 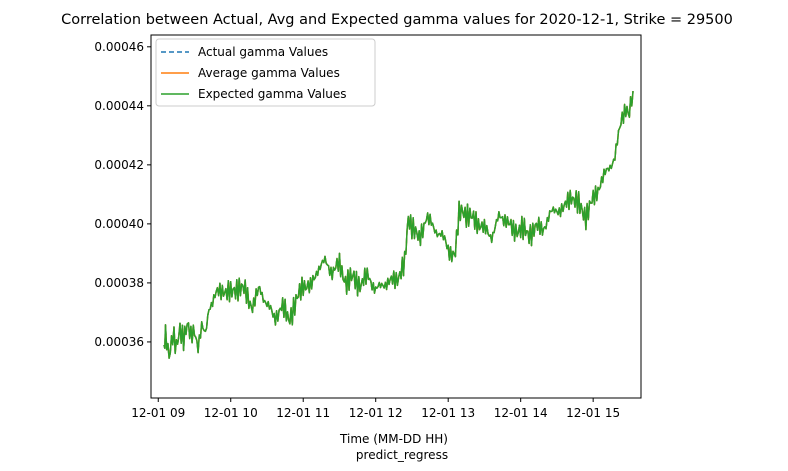 What do you see at coordinates (376, 413) in the screenshot?
I see `x-tick-label: 12-01 12` at bounding box center [376, 413].